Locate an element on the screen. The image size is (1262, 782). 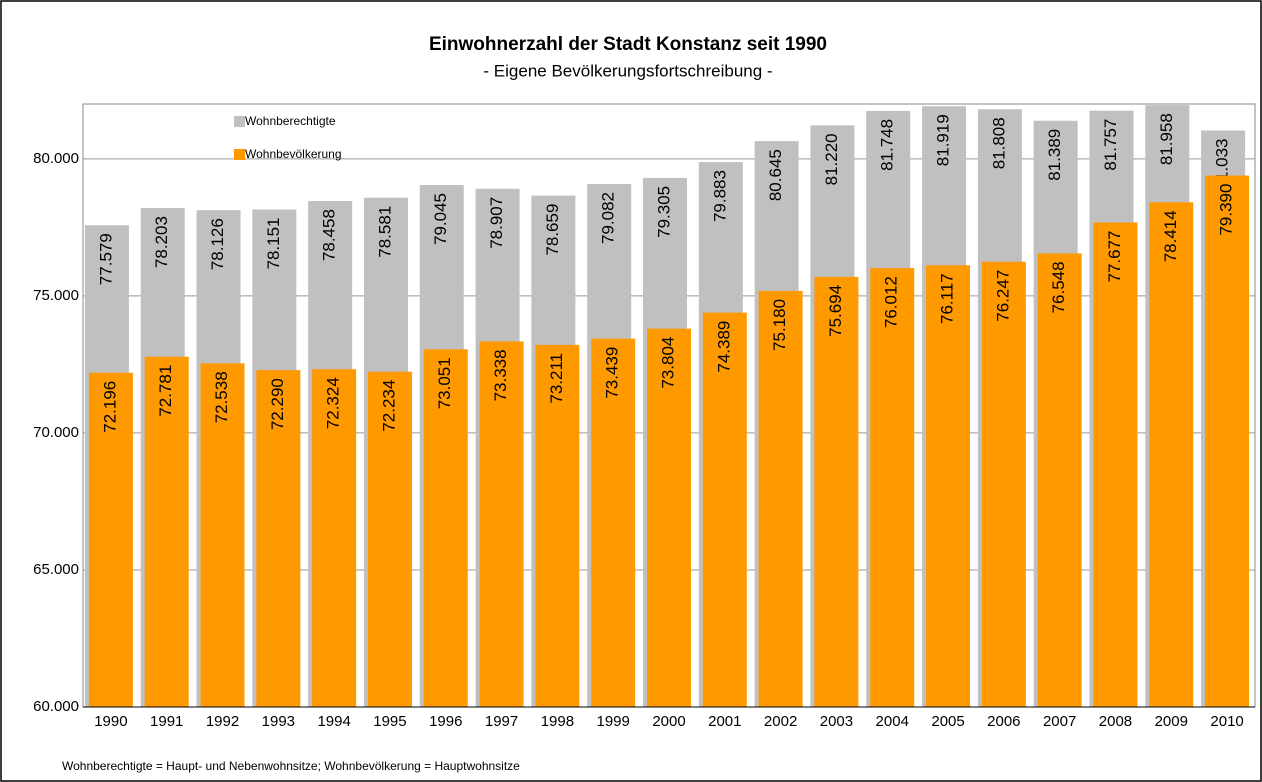
value-label: 73.051 is located at coordinates (444, 383).